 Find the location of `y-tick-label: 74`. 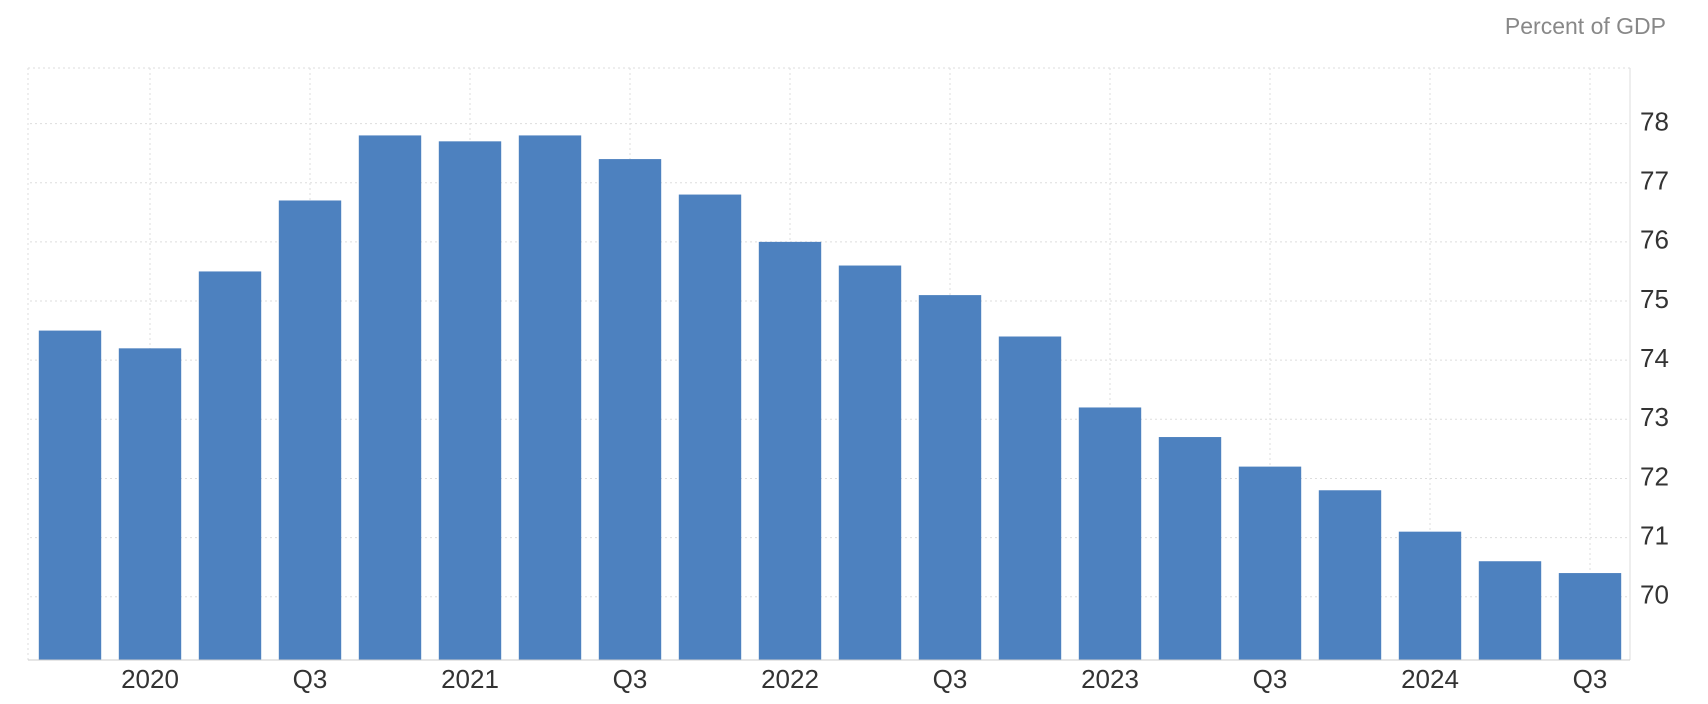

y-tick-label: 74 is located at coordinates (1654, 358).